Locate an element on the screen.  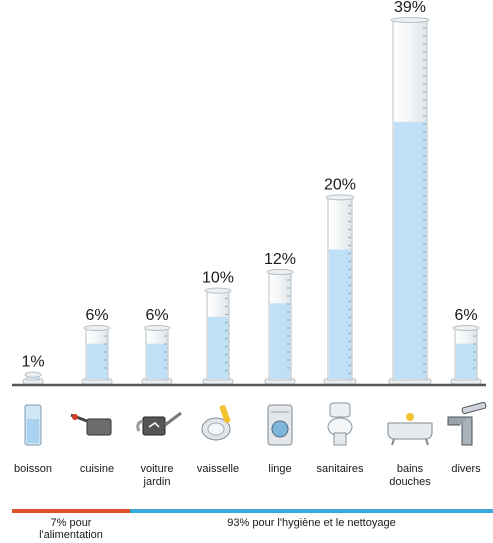
value-label: 12% is located at coordinates (280, 259).